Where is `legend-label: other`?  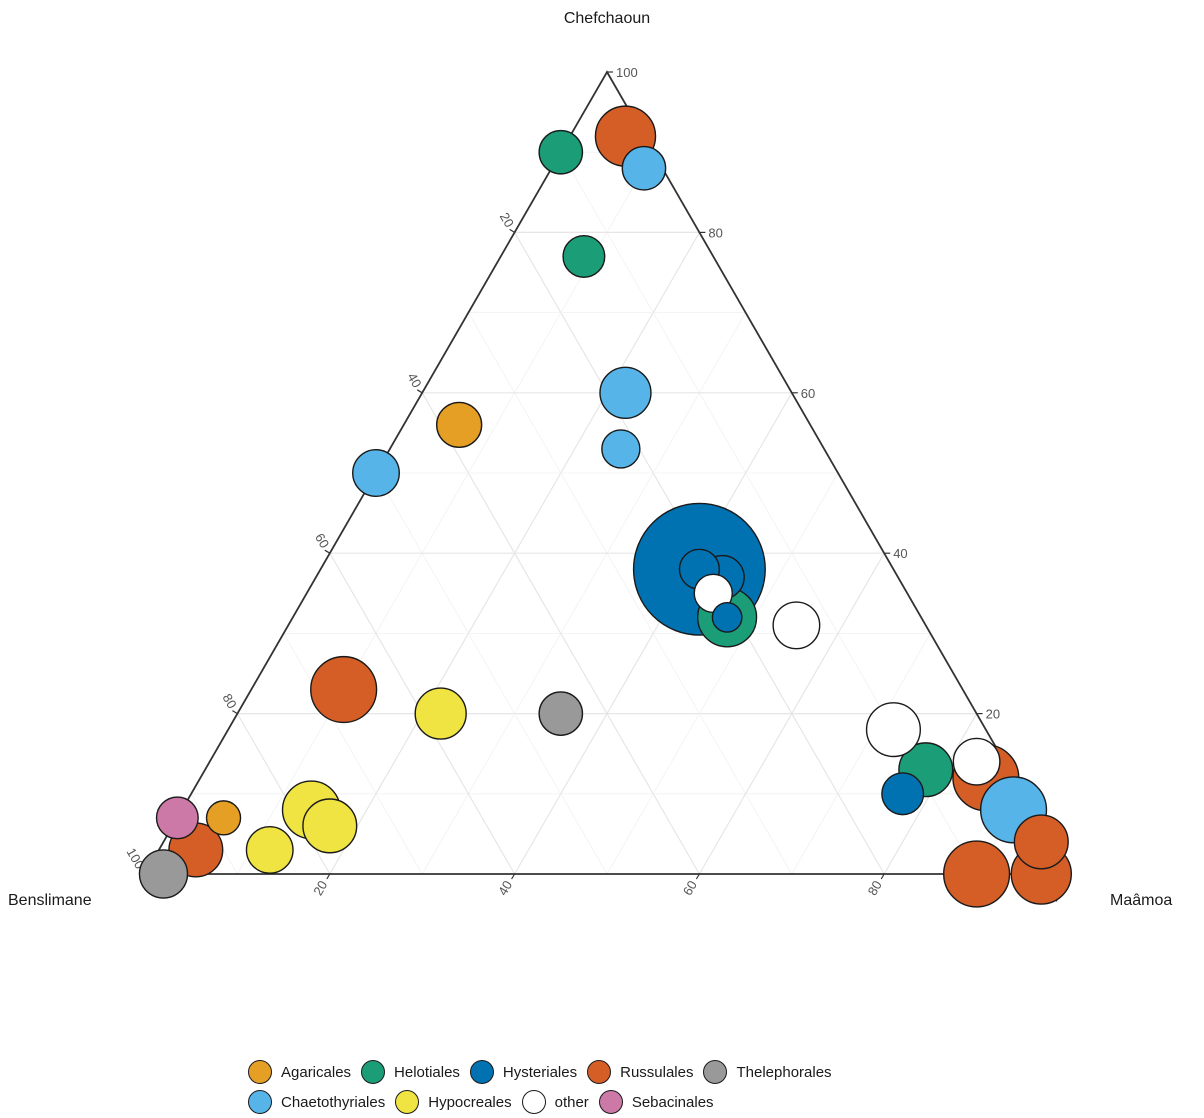
legend-label: other is located at coordinates (571, 1102).